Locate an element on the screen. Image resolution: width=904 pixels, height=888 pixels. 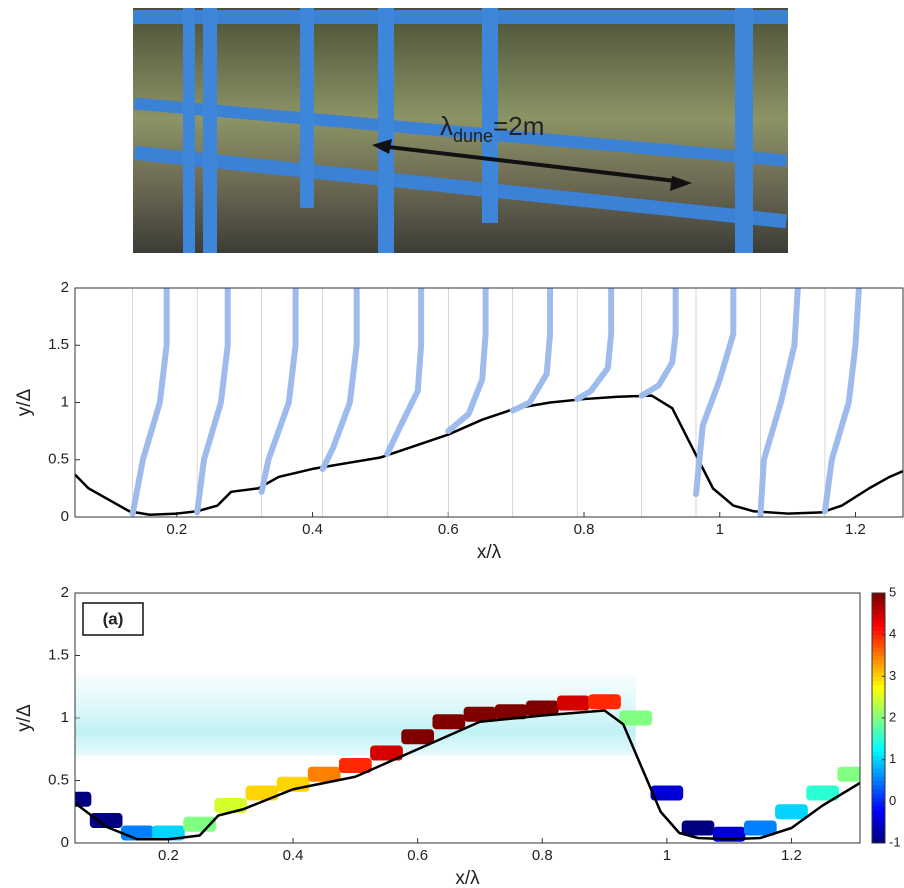
x-axis-label: x/λ is located at coordinates (467, 878).